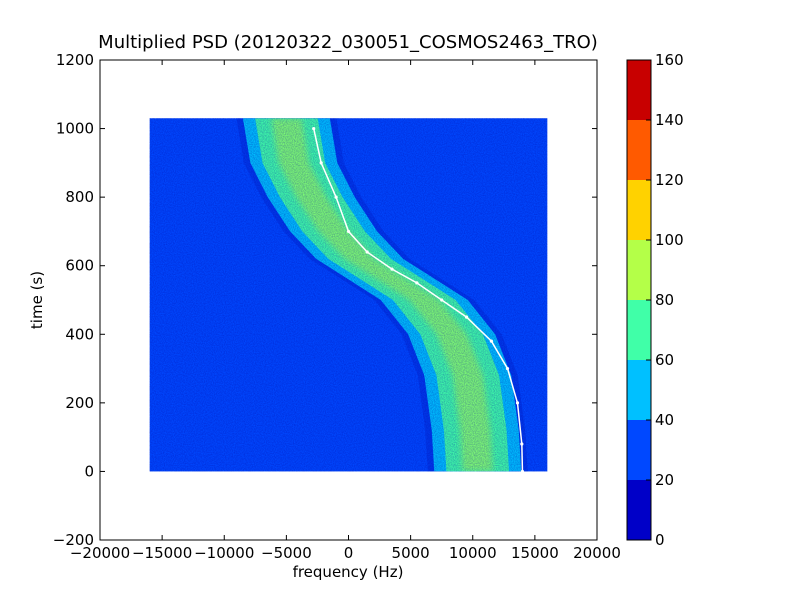  Describe the element at coordinates (37, 300) in the screenshot. I see `y-axis-label: time (s)` at that location.